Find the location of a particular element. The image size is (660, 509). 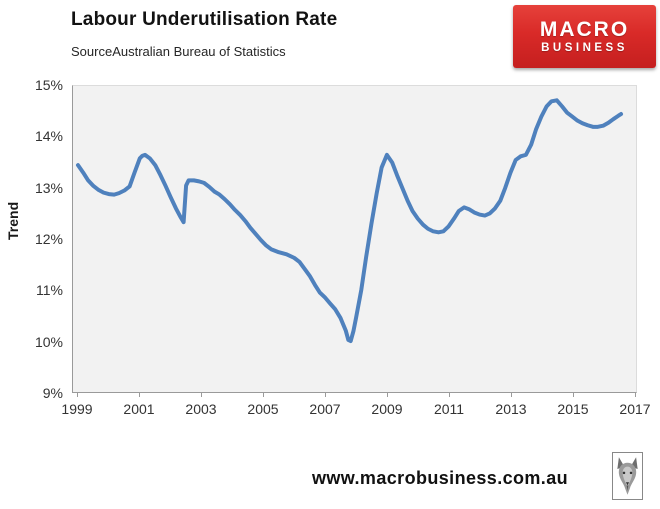

x-tick-label: 2009 is located at coordinates (387, 409).